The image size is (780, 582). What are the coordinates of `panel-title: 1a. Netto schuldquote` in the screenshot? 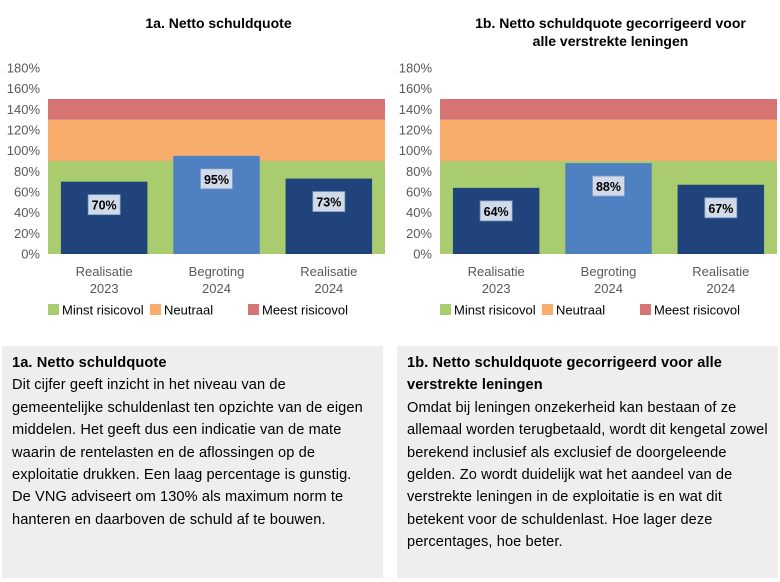 It's located at (89, 363).